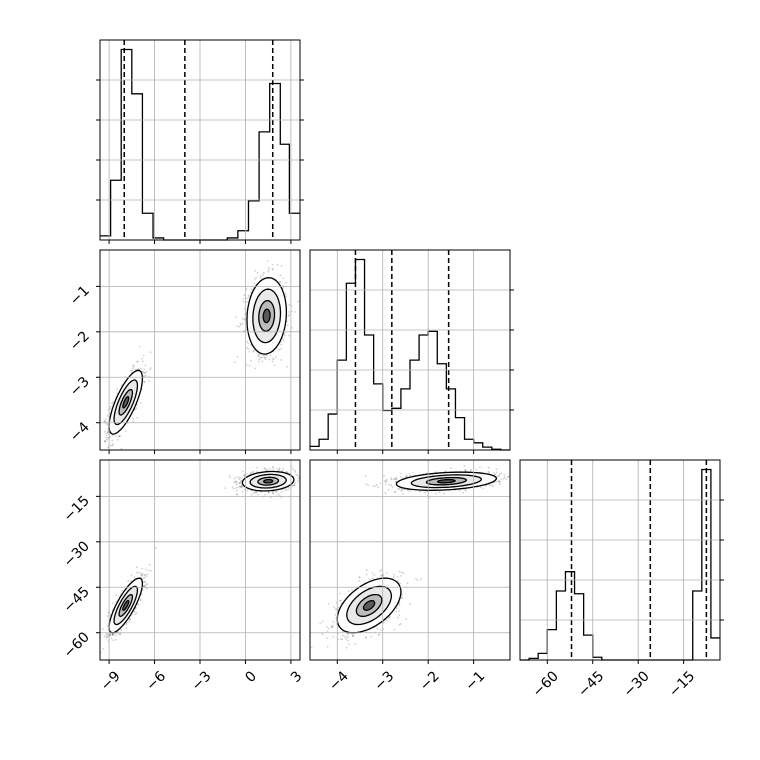  Describe the element at coordinates (200, 350) in the screenshot. I see `grid-lines` at that location.